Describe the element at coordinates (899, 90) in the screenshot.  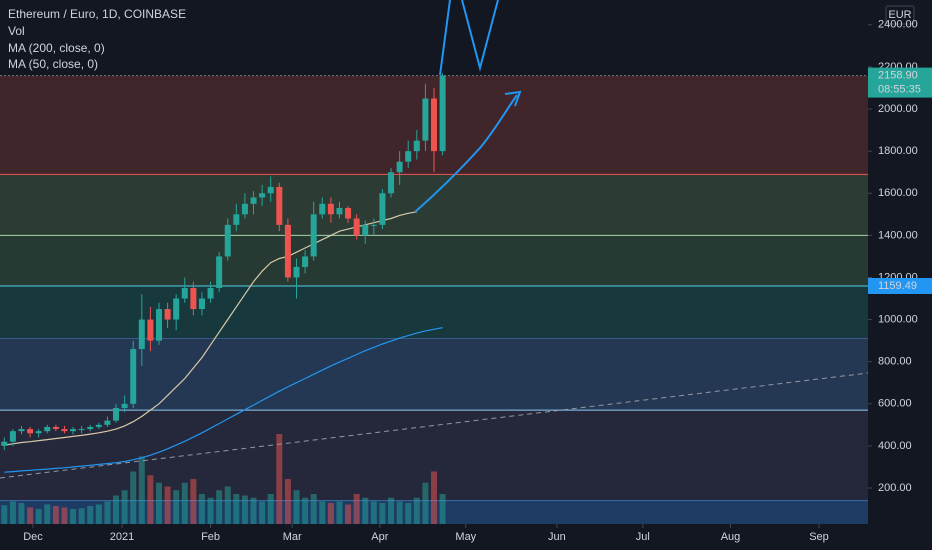
I see `countdown-label: 08:55:35` at that location.